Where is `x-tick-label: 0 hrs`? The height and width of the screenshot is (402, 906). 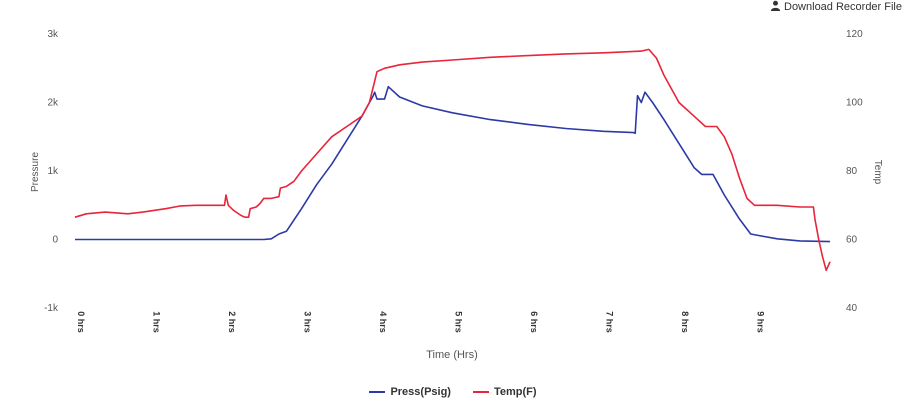
x-tick-label: 0 hrs is located at coordinates (81, 322).